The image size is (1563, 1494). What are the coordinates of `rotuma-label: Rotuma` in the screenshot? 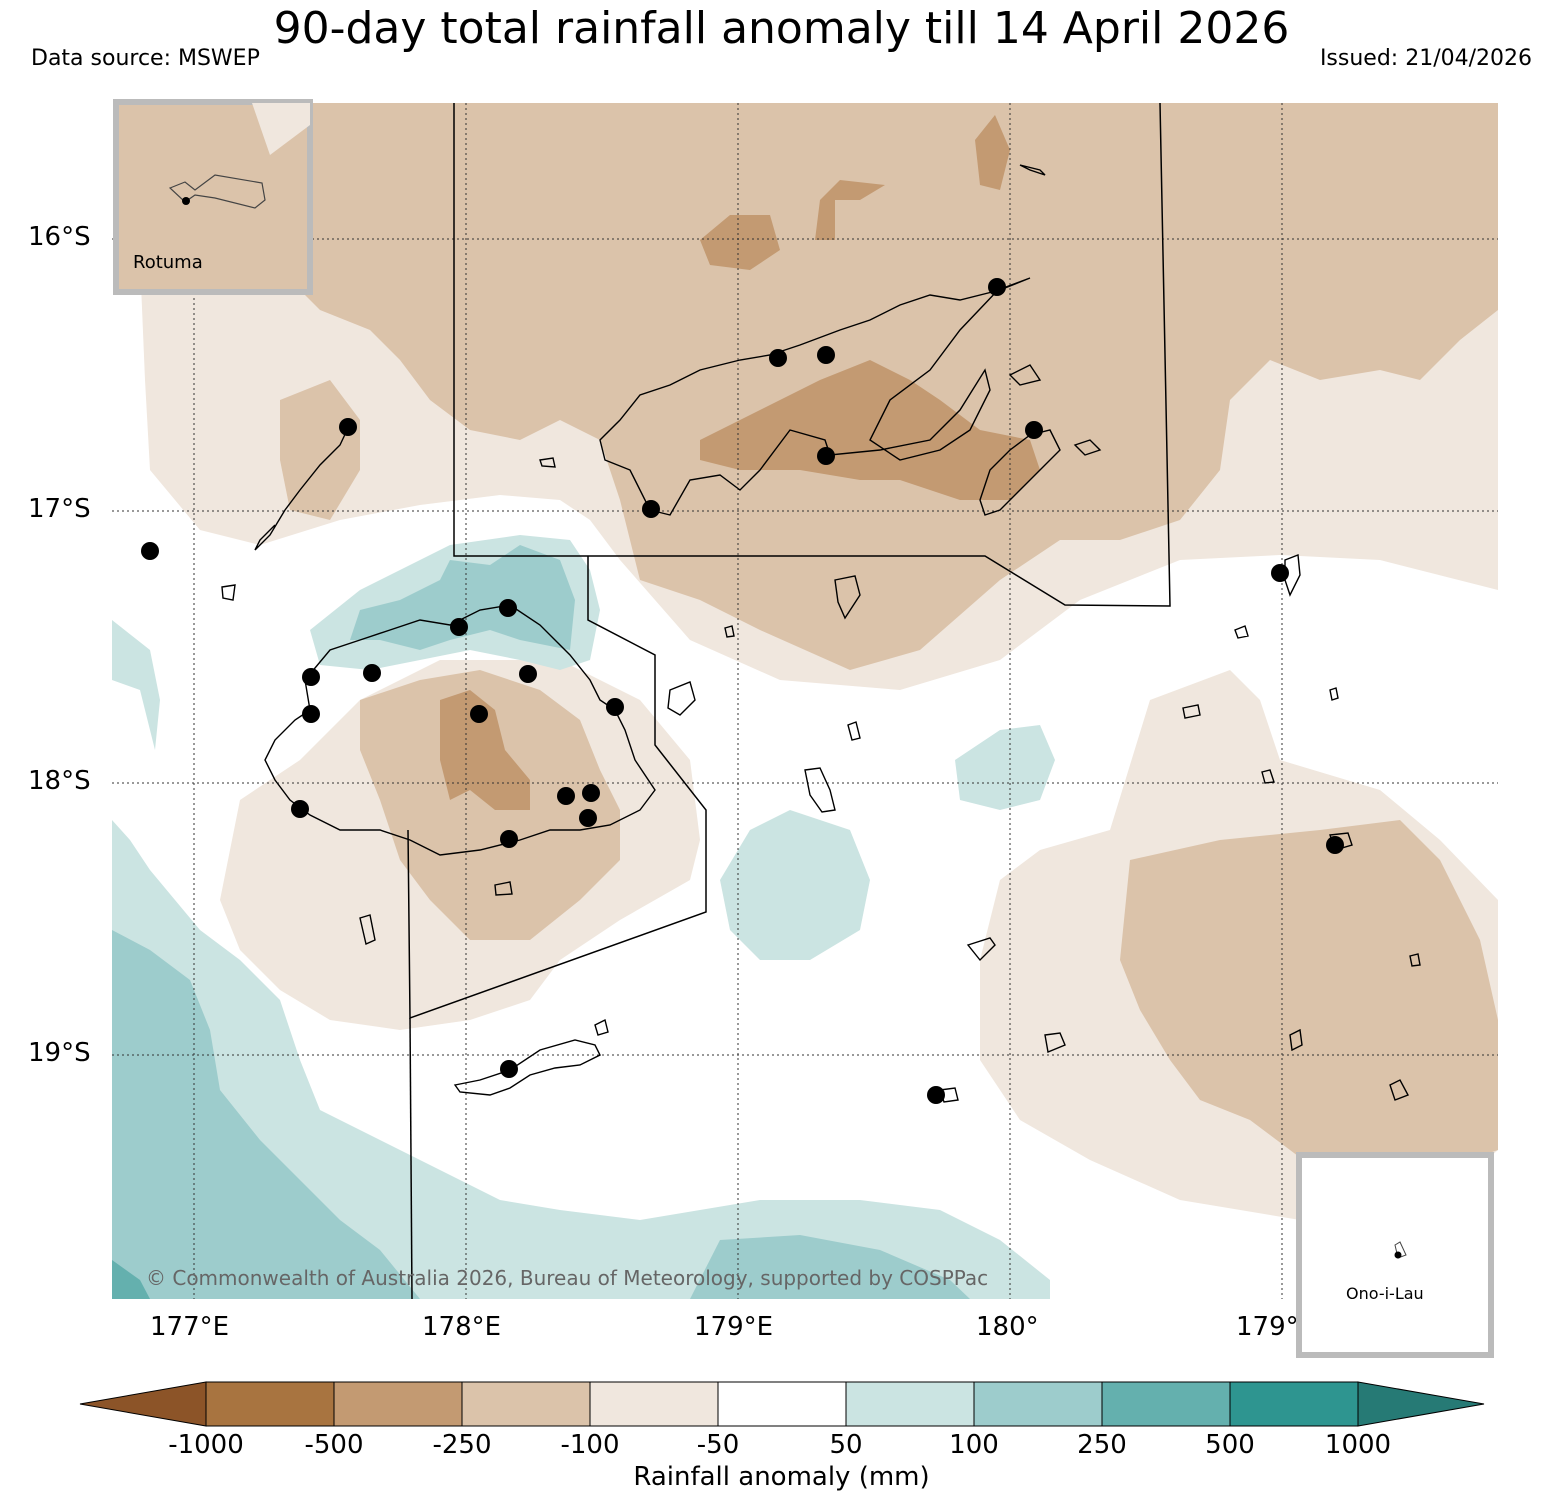 It's located at (168, 262).